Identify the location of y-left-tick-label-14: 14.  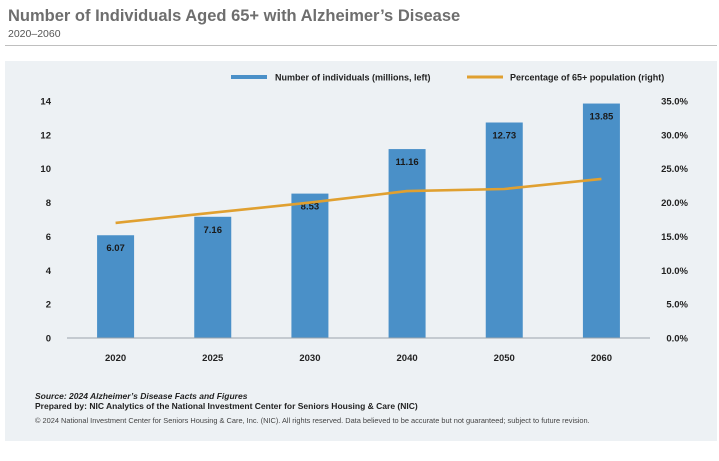
(45, 102).